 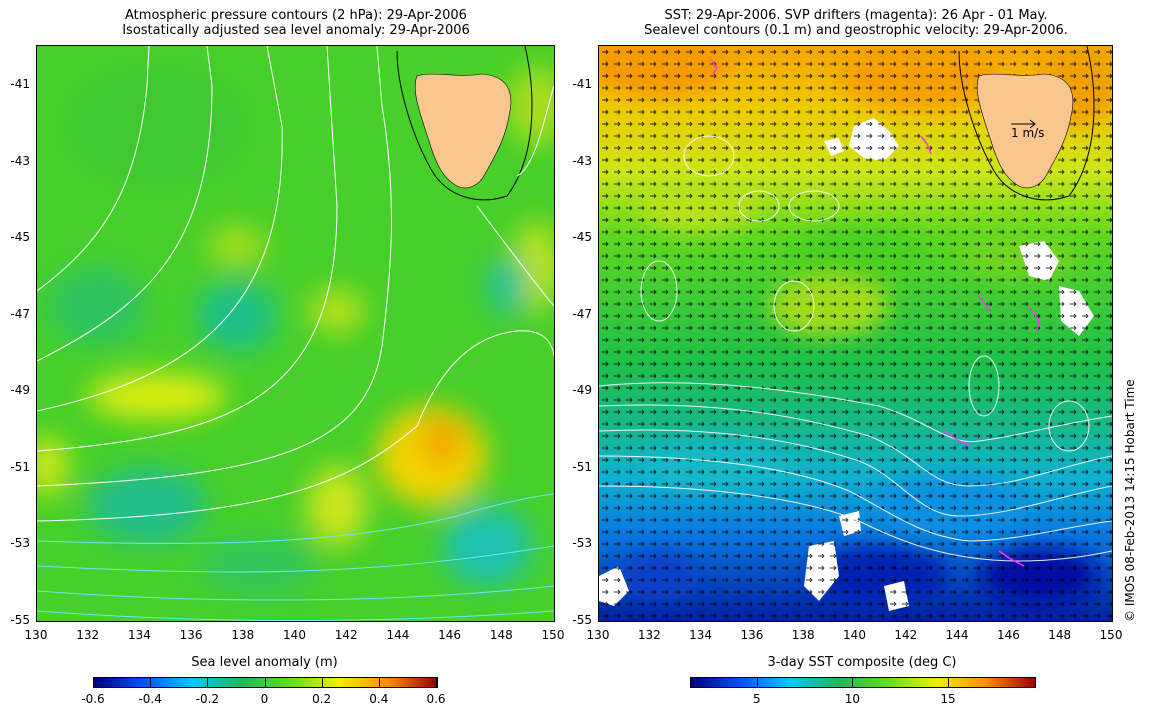 What do you see at coordinates (150, 699) in the screenshot?
I see `colorbar-tick-label: -0.4` at bounding box center [150, 699].